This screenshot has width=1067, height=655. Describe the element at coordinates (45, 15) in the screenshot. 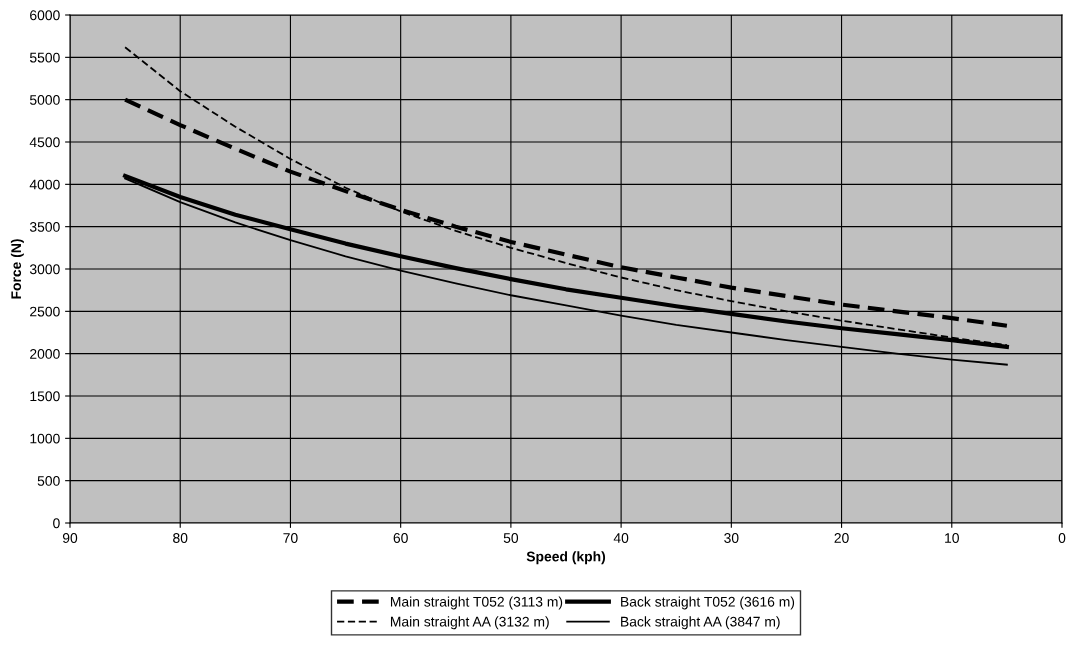

I see `y-tick-label: 6000` at that location.